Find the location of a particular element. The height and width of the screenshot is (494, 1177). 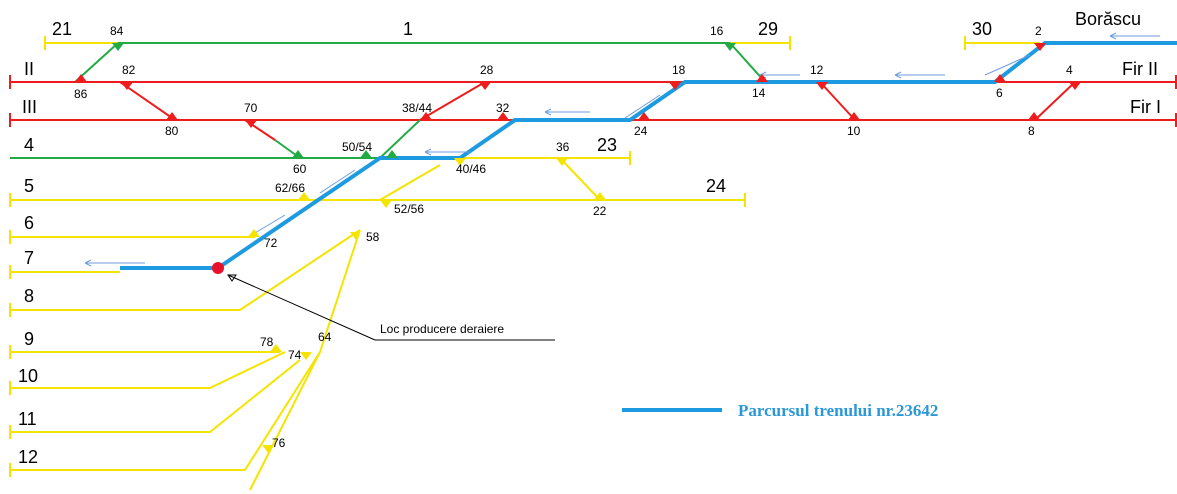

switch-label: 60 is located at coordinates (300, 169).